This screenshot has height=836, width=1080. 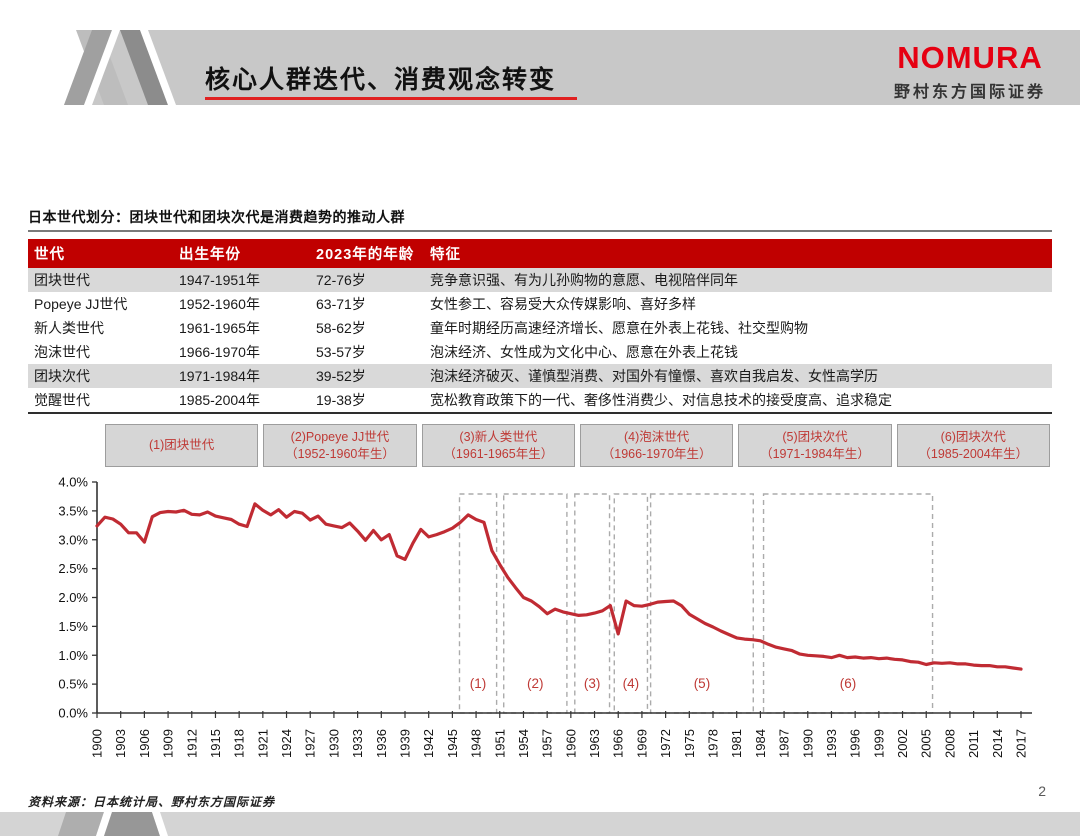 What do you see at coordinates (120, 743) in the screenshot?
I see `x-tick-label: 1903` at bounding box center [120, 743].